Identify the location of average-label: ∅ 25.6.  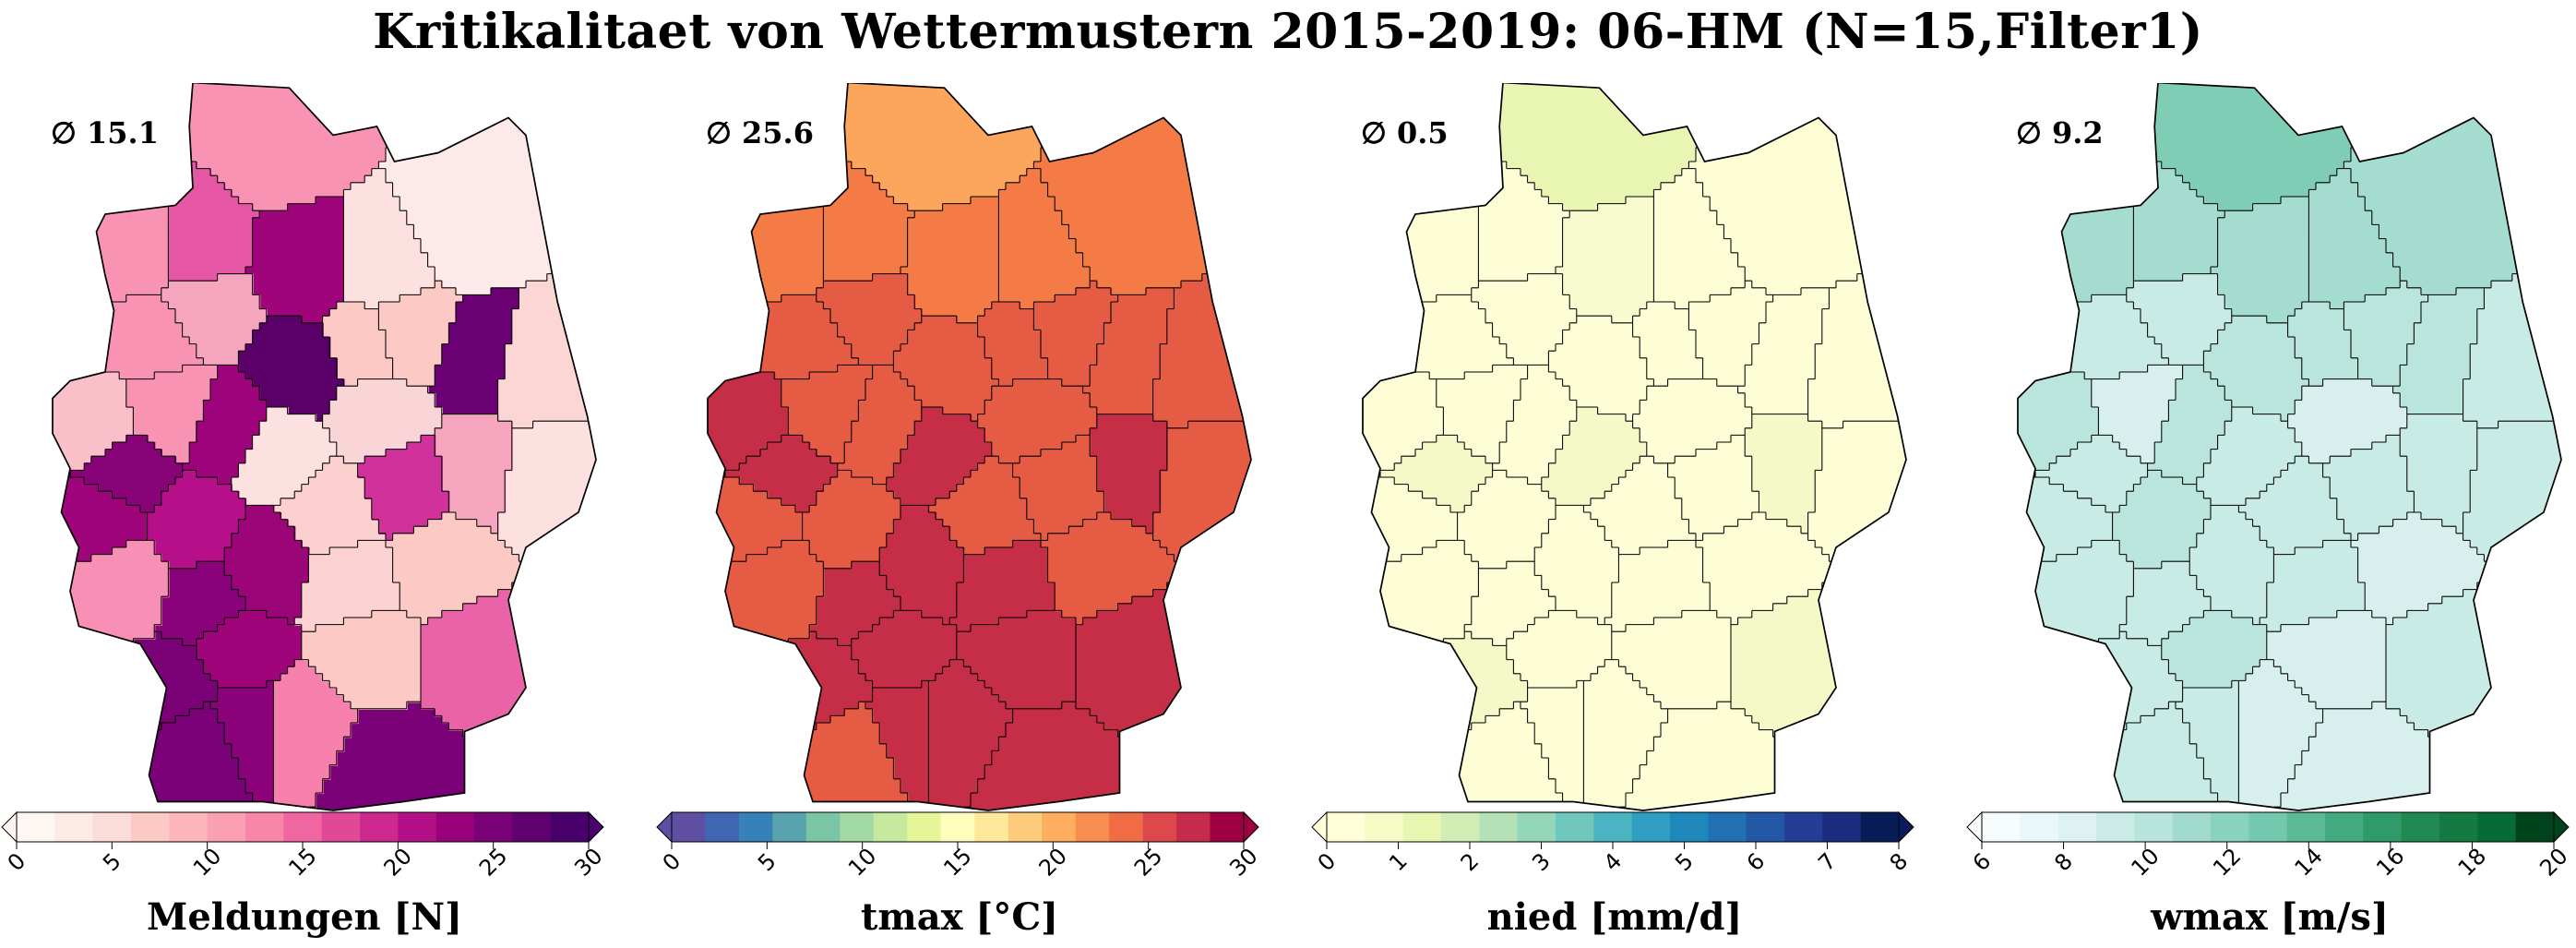
(760, 132).